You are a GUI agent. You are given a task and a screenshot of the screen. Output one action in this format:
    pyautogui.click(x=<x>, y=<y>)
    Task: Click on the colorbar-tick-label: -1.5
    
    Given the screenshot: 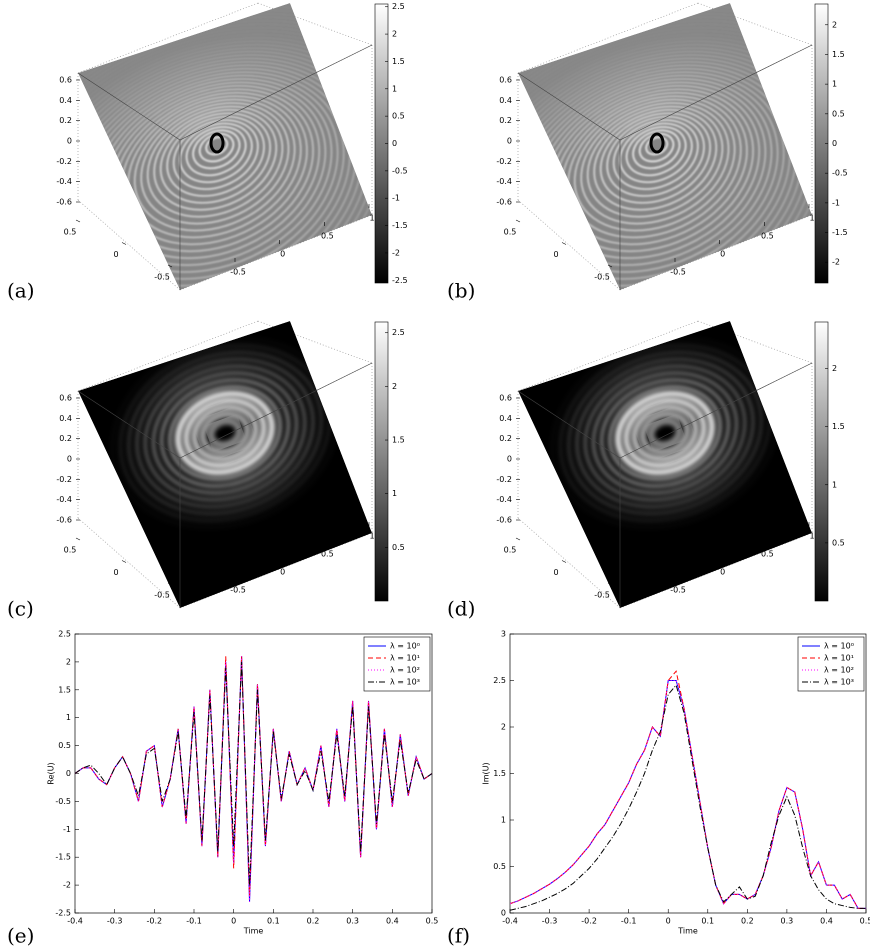 What is the action you would take?
    pyautogui.click(x=840, y=232)
    